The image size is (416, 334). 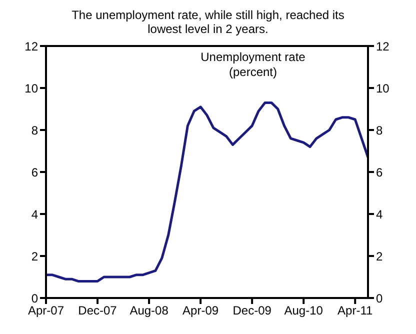 What do you see at coordinates (149, 311) in the screenshot?
I see `x-tick-label: Aug-08` at bounding box center [149, 311].